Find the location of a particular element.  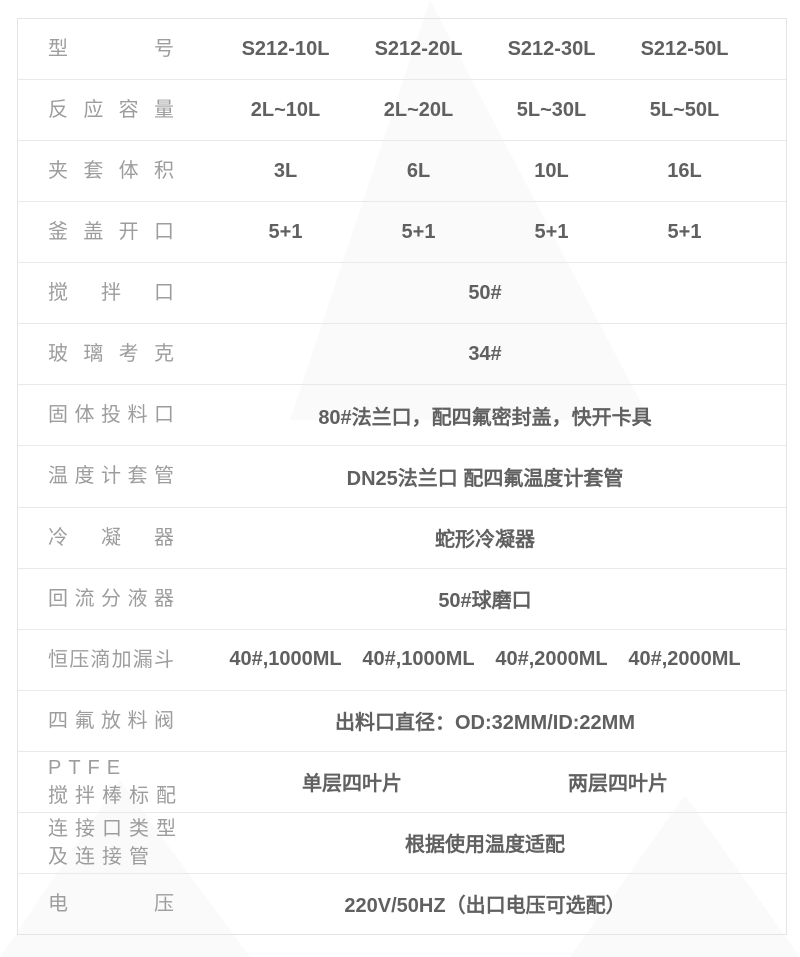

row-values: 根据使用温度适配 is located at coordinates (480, 843).